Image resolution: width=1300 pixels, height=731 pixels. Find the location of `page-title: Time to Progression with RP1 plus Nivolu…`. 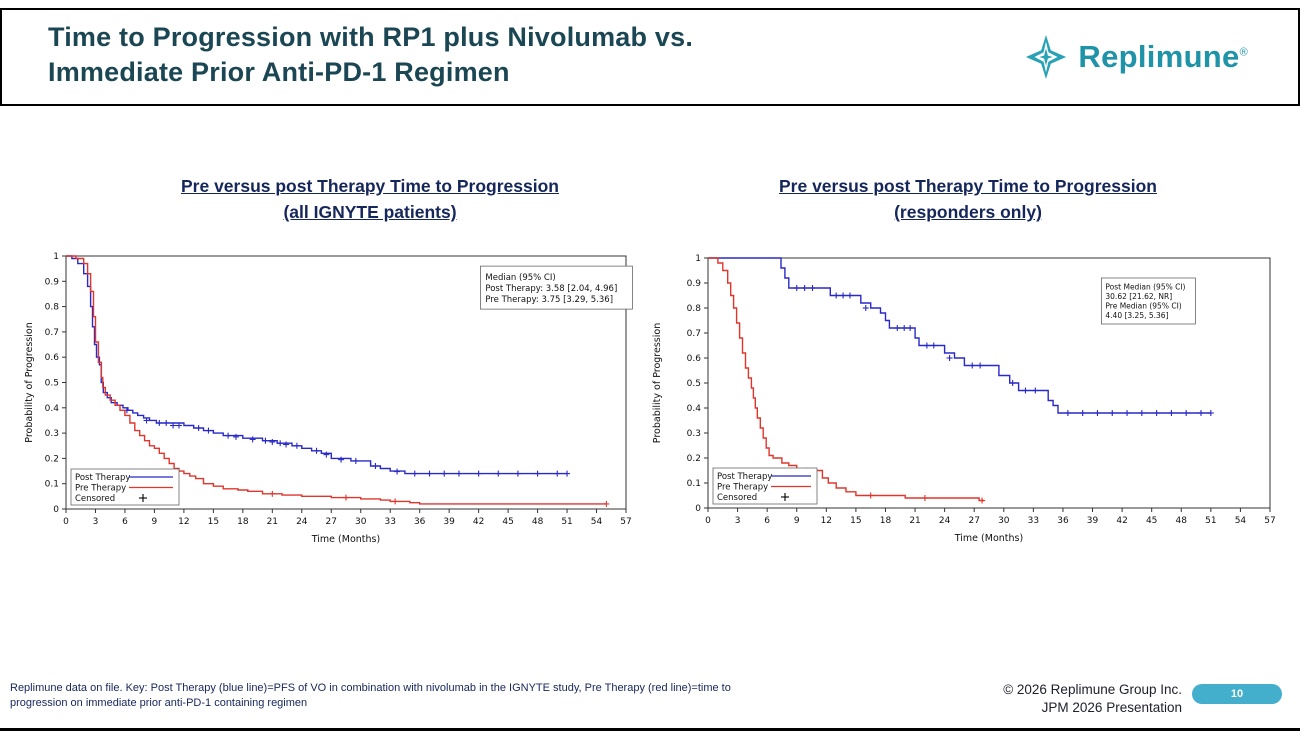

page-title: Time to Progression with RP1 plus Nivolu… is located at coordinates (370, 55).